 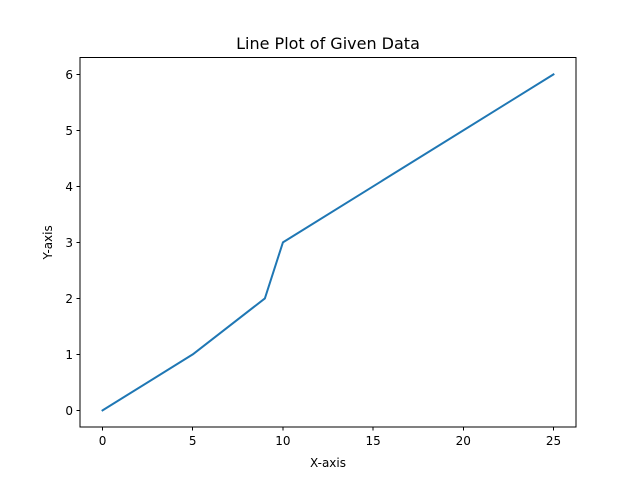 I want to click on y-tick-label: 3, so click(x=69, y=243).